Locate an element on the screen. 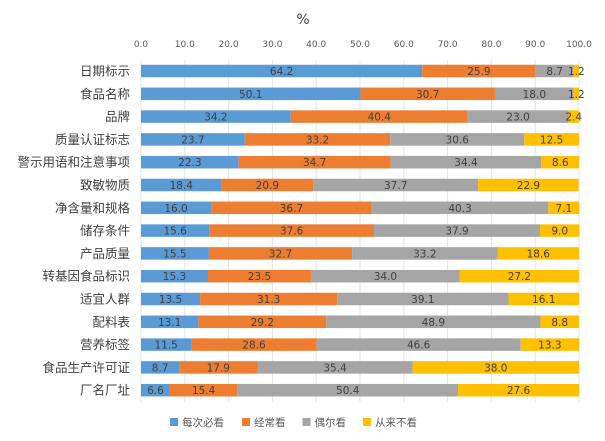  data-label: 2.4 is located at coordinates (573, 118).